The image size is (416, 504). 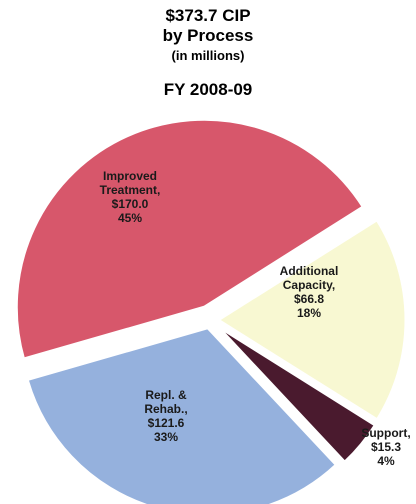 What do you see at coordinates (130, 176) in the screenshot?
I see `label-improved-treatment-line-1: Improved` at bounding box center [130, 176].